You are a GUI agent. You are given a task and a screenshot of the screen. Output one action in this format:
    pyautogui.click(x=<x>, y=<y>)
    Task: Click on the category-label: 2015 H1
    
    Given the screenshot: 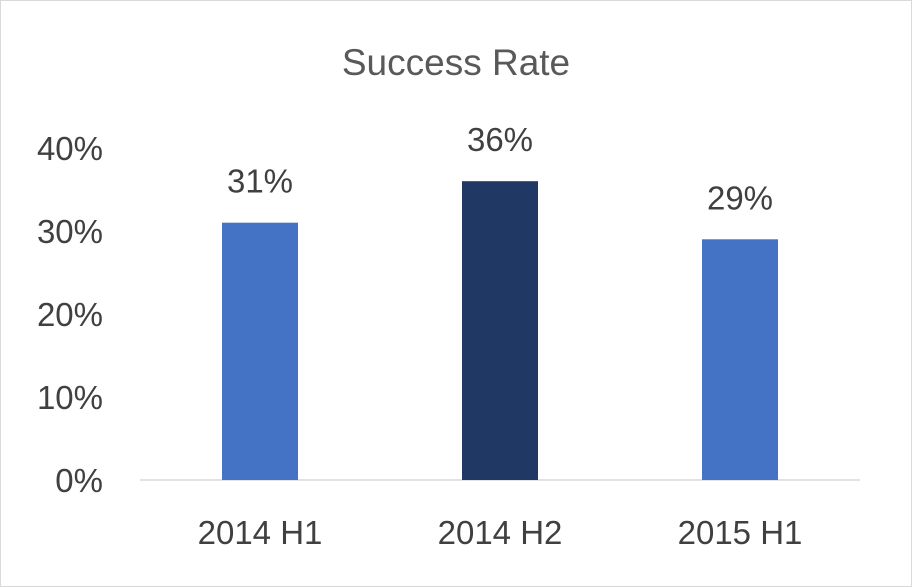 What is the action you would take?
    pyautogui.click(x=740, y=532)
    